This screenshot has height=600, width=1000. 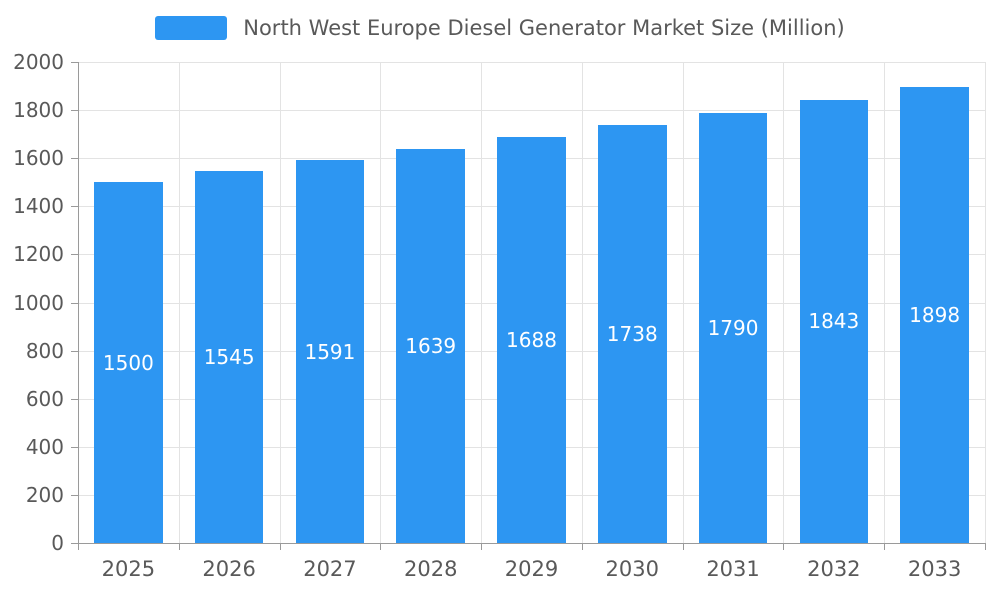 I want to click on bar: 1591, so click(x=330, y=351).